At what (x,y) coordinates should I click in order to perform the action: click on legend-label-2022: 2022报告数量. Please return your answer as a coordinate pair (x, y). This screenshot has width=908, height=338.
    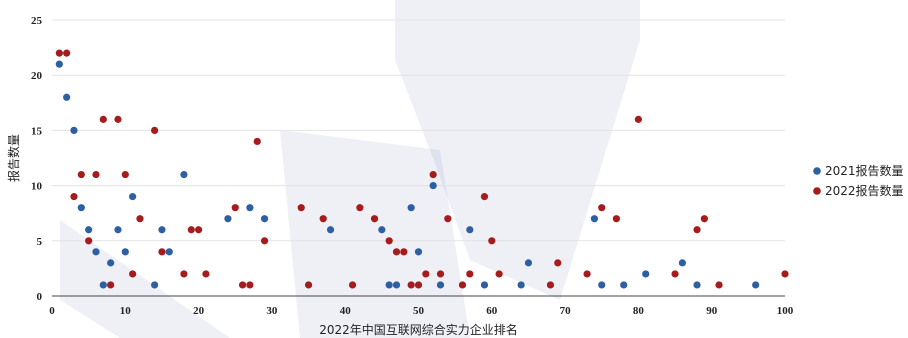
    Looking at the image, I should click on (864, 190).